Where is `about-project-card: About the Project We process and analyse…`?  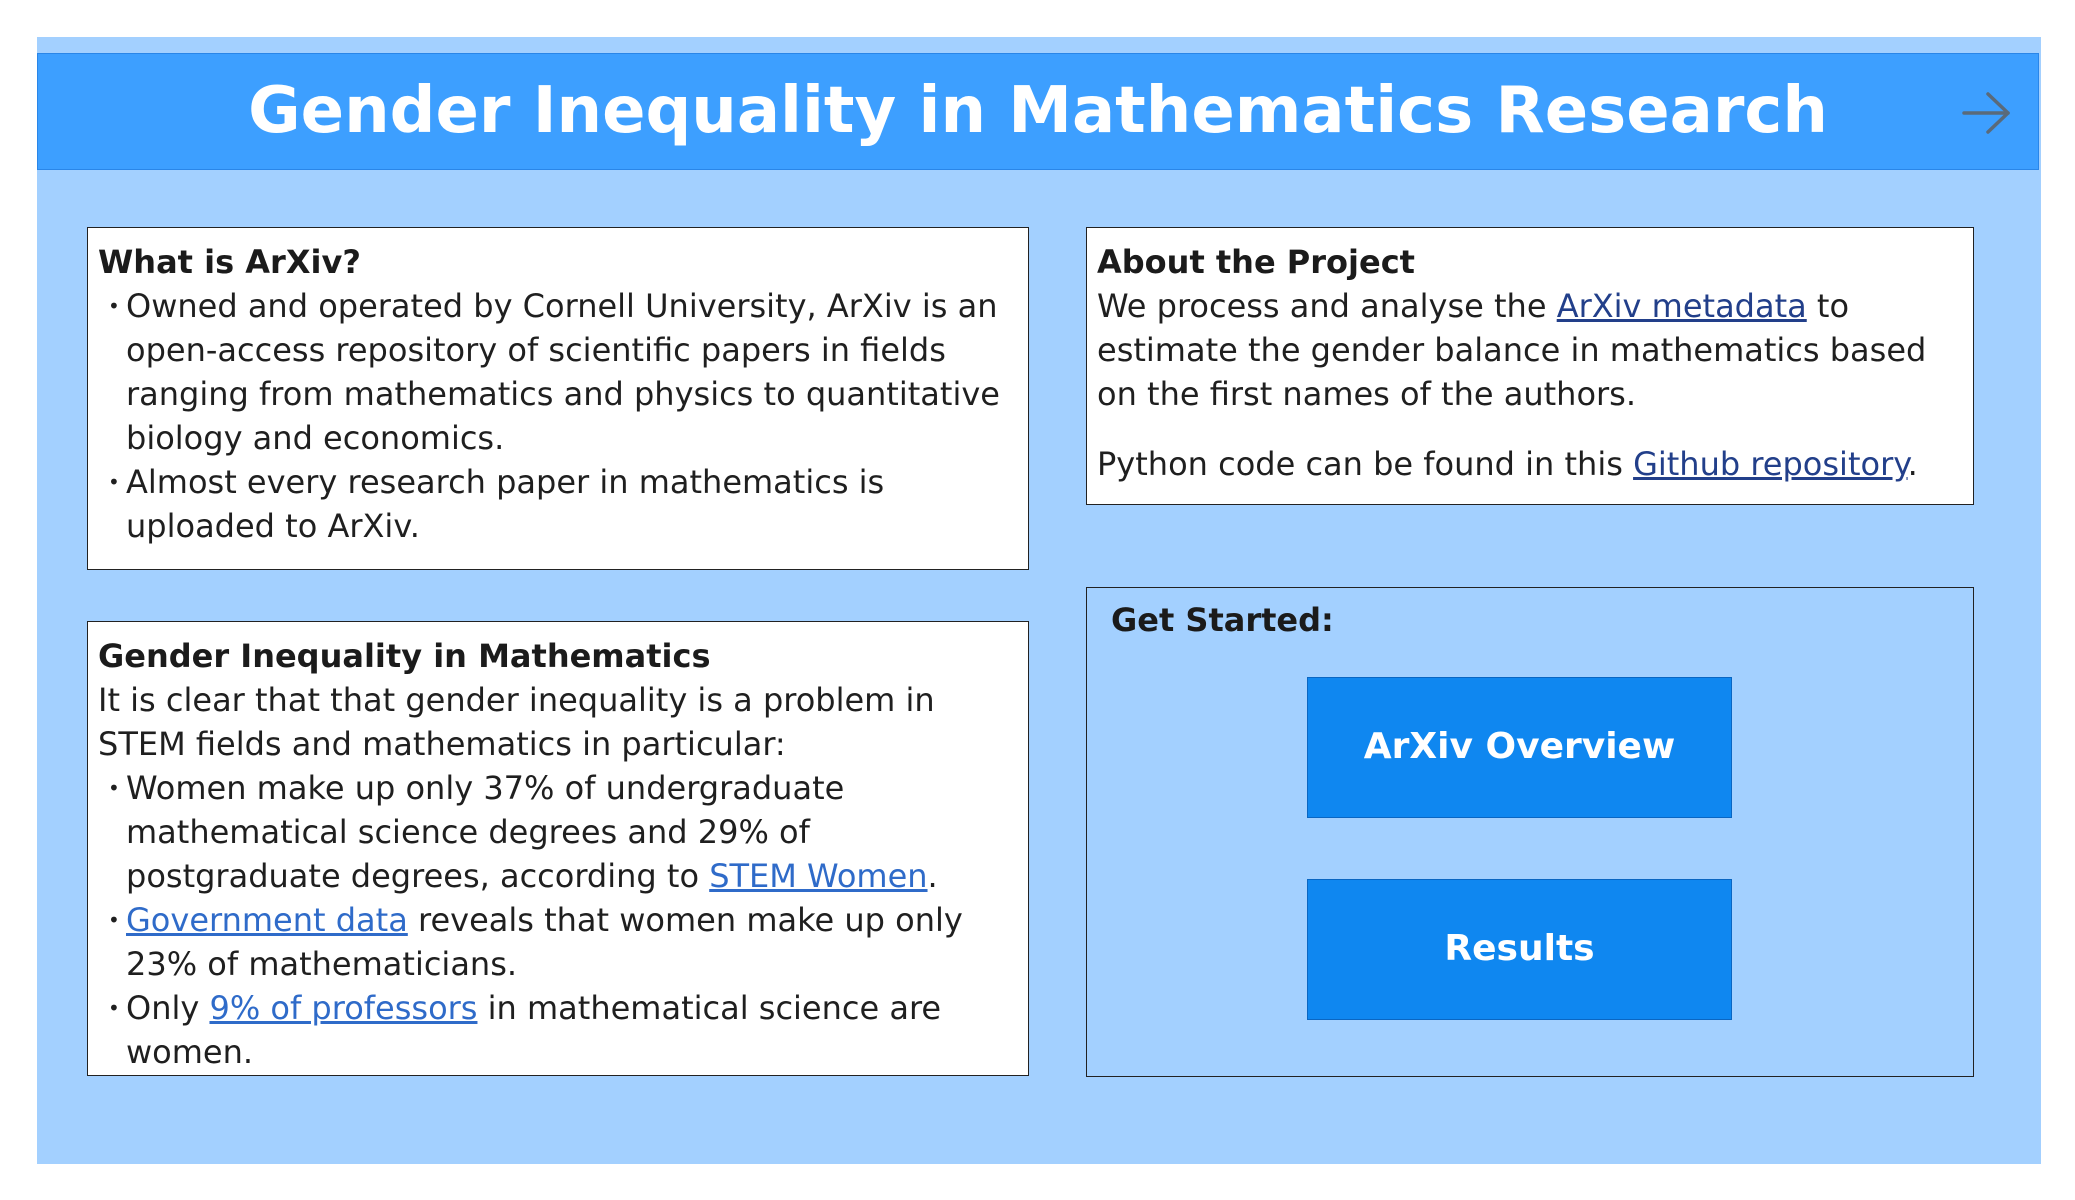 about-project-card: About the Project We process and analyse… is located at coordinates (1530, 366).